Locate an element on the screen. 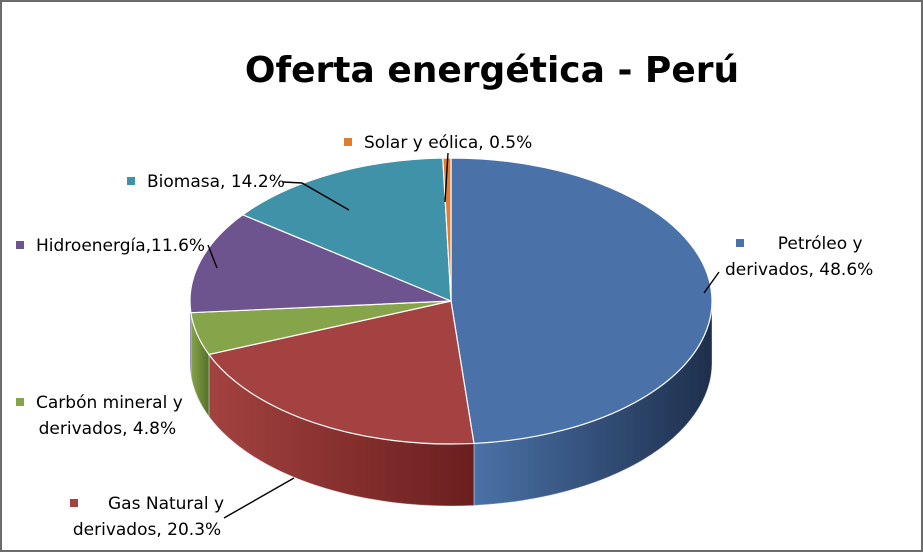 The image size is (923, 552). label-biomasa: Biomasa, 14.2% is located at coordinates (206, 182).